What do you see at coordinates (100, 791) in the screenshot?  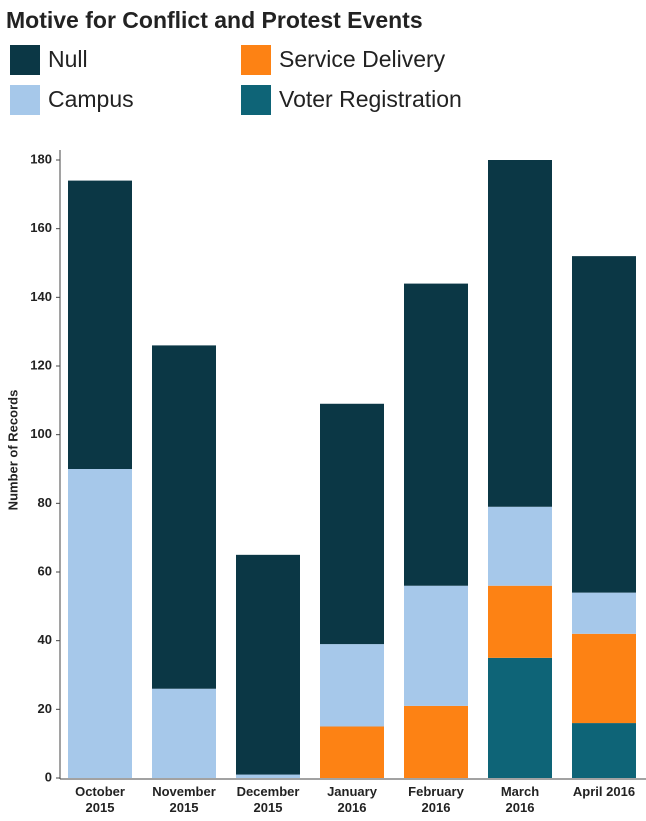 I see `x-tick-line: October` at bounding box center [100, 791].